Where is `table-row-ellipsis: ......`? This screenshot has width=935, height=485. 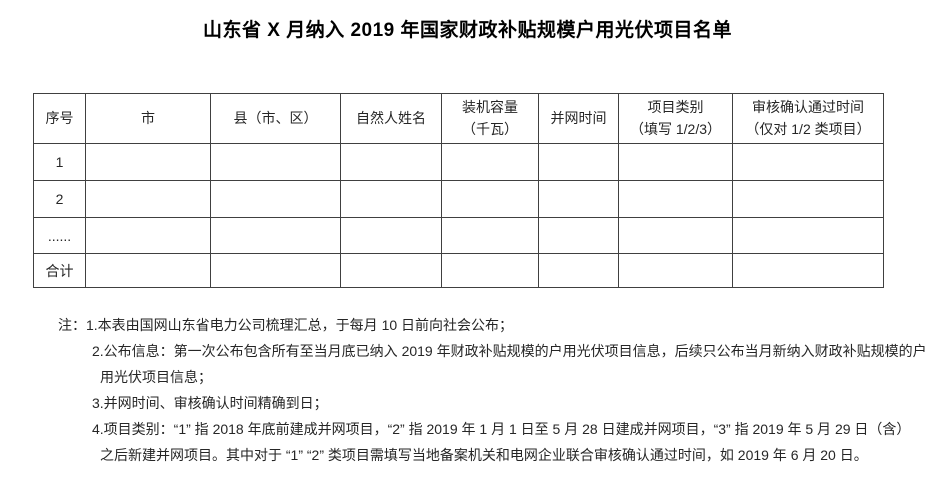
table-row-ellipsis: ...... is located at coordinates (458, 235).